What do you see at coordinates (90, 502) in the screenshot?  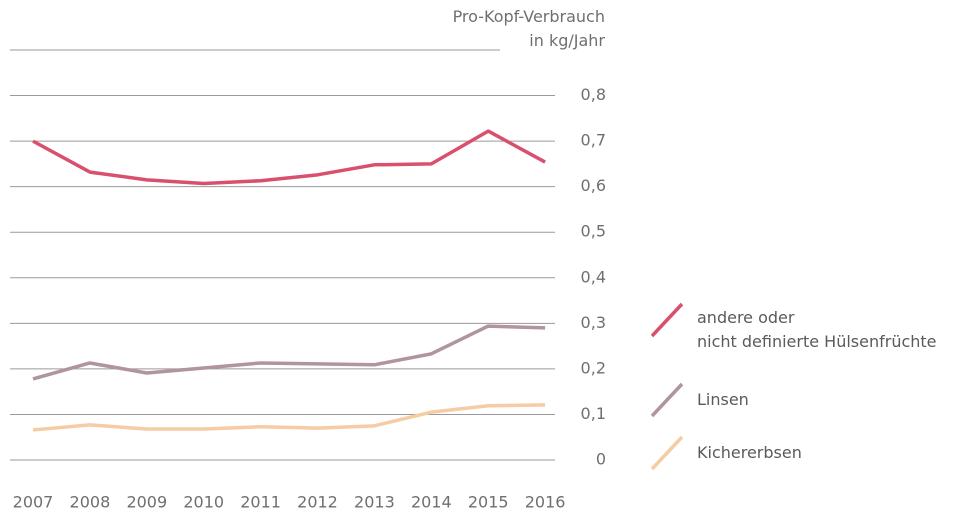 I see `x-tick-label: 2008` at bounding box center [90, 502].